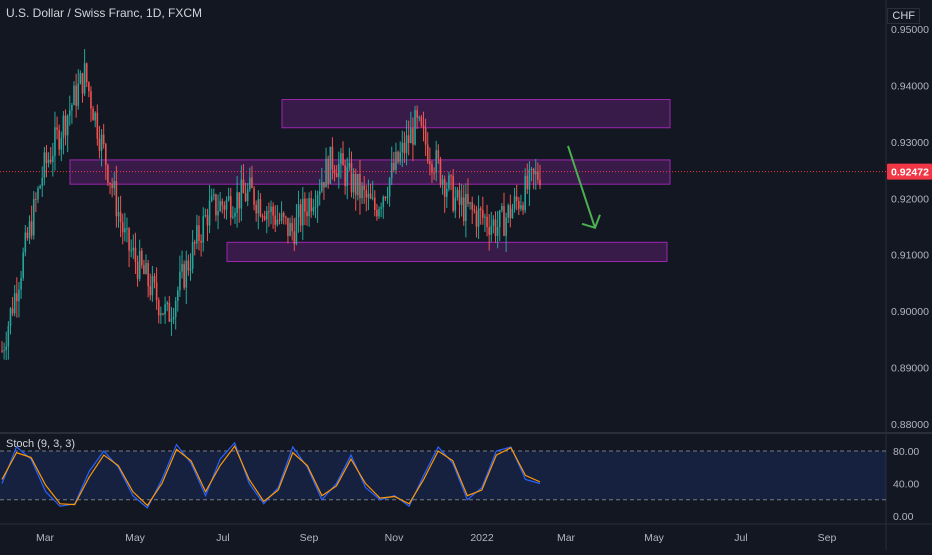  What do you see at coordinates (104, 13) in the screenshot?
I see `chart-title: U.S. Dollar / Swiss Franc, 1D, FXCM` at bounding box center [104, 13].